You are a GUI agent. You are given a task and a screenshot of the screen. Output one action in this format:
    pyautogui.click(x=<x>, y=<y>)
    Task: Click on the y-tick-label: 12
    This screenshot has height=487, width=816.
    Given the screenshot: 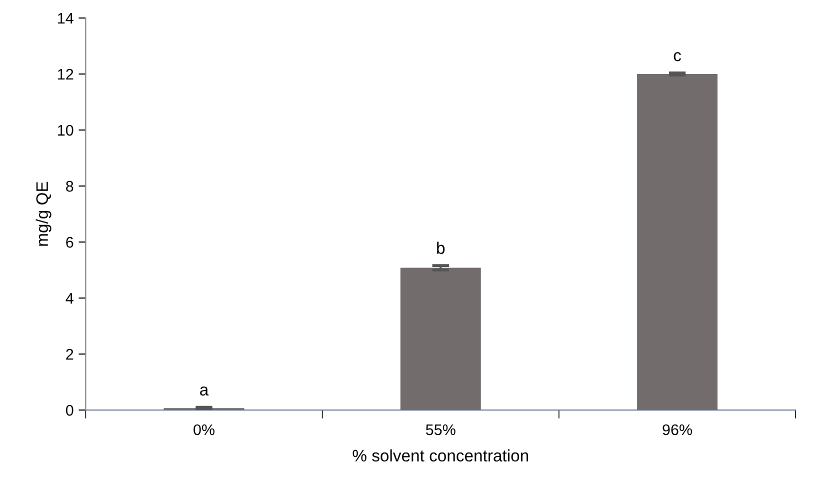 What is the action you would take?
    pyautogui.click(x=66, y=74)
    